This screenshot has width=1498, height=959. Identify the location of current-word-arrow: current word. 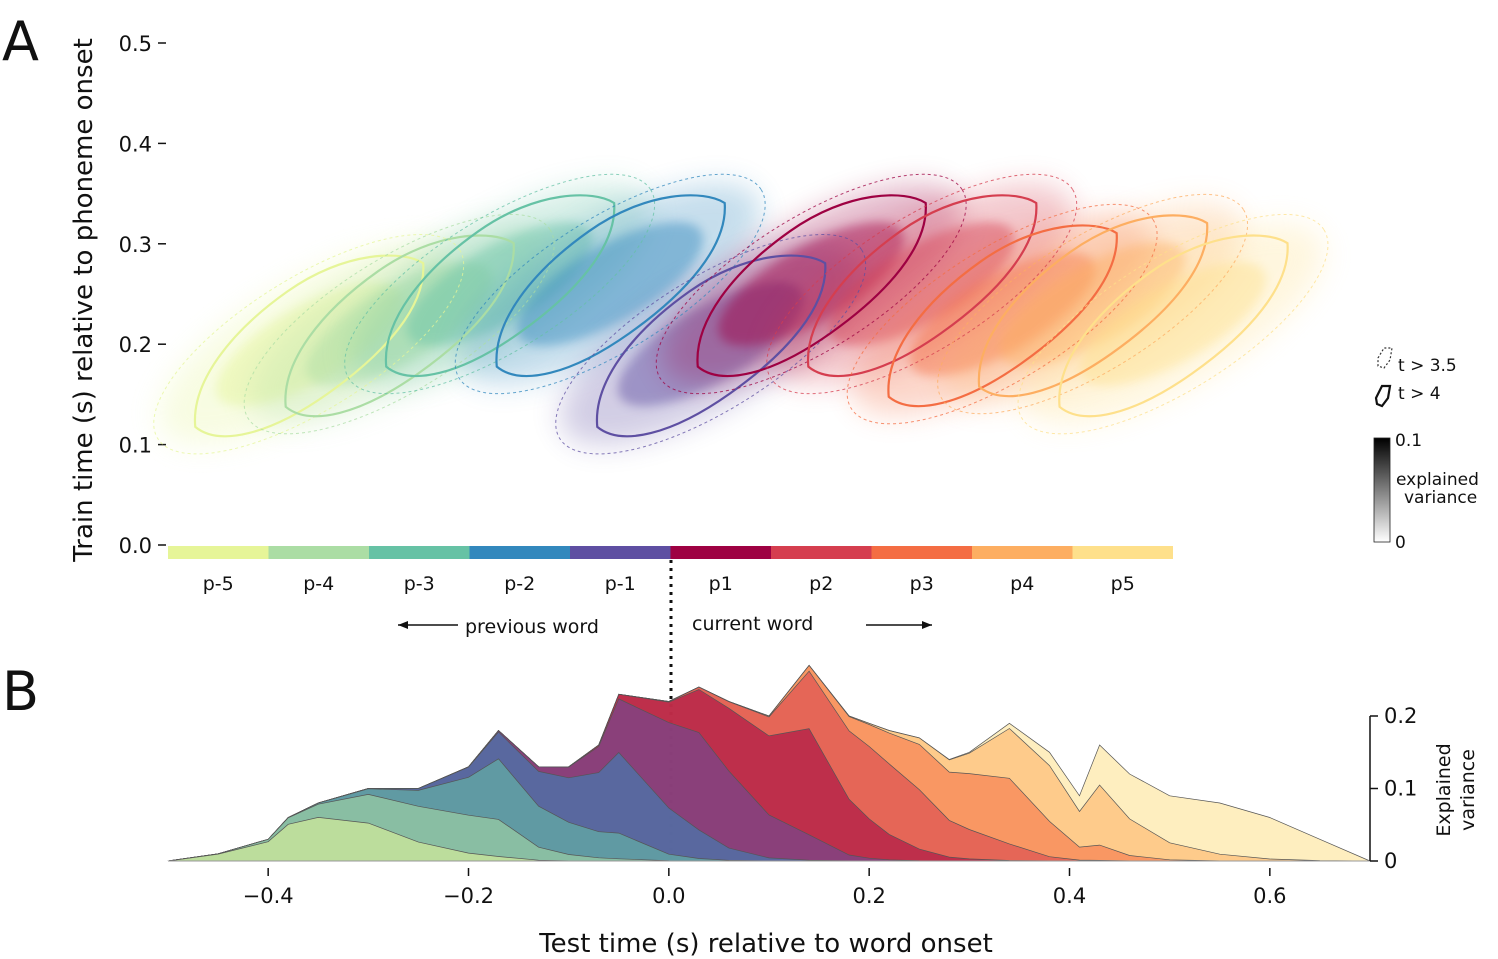
(812, 624).